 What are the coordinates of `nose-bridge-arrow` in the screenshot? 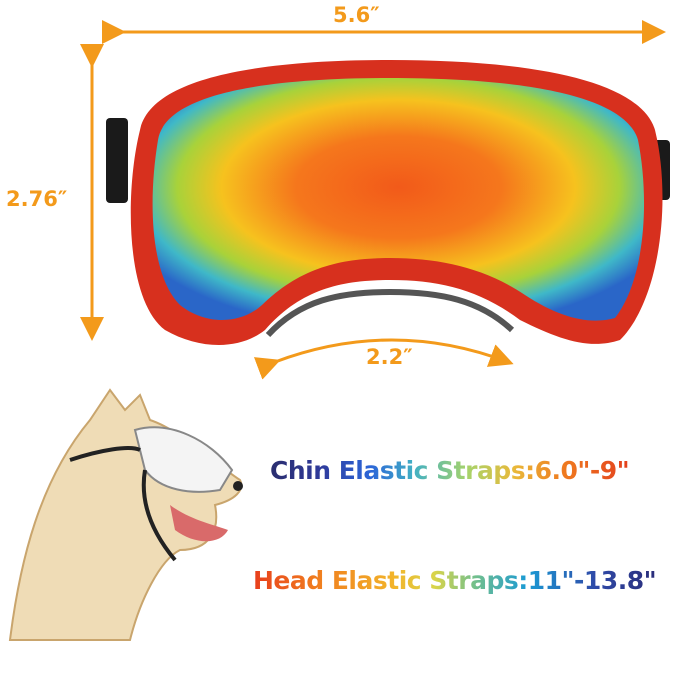 It's located at (383, 359).